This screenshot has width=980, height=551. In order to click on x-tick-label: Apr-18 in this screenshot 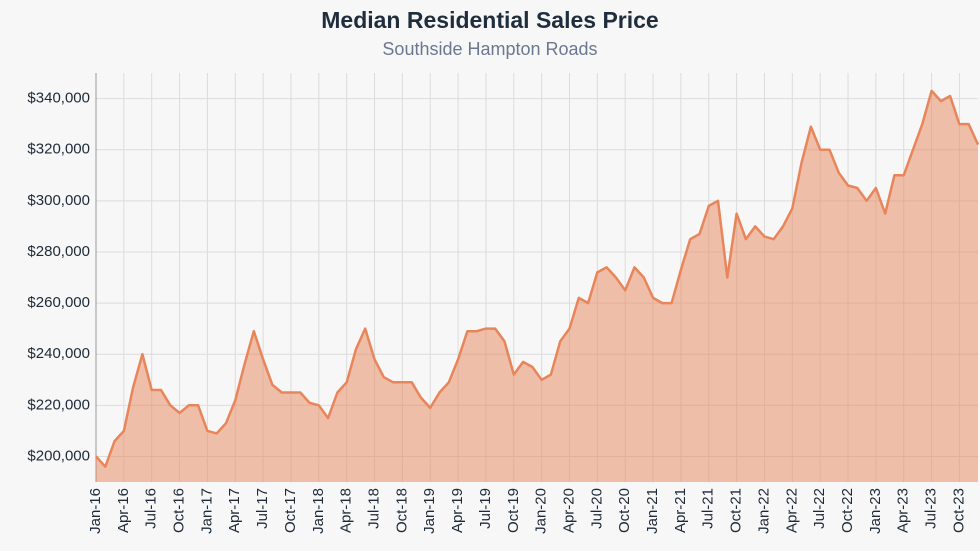, I will do `click(346, 510)`.